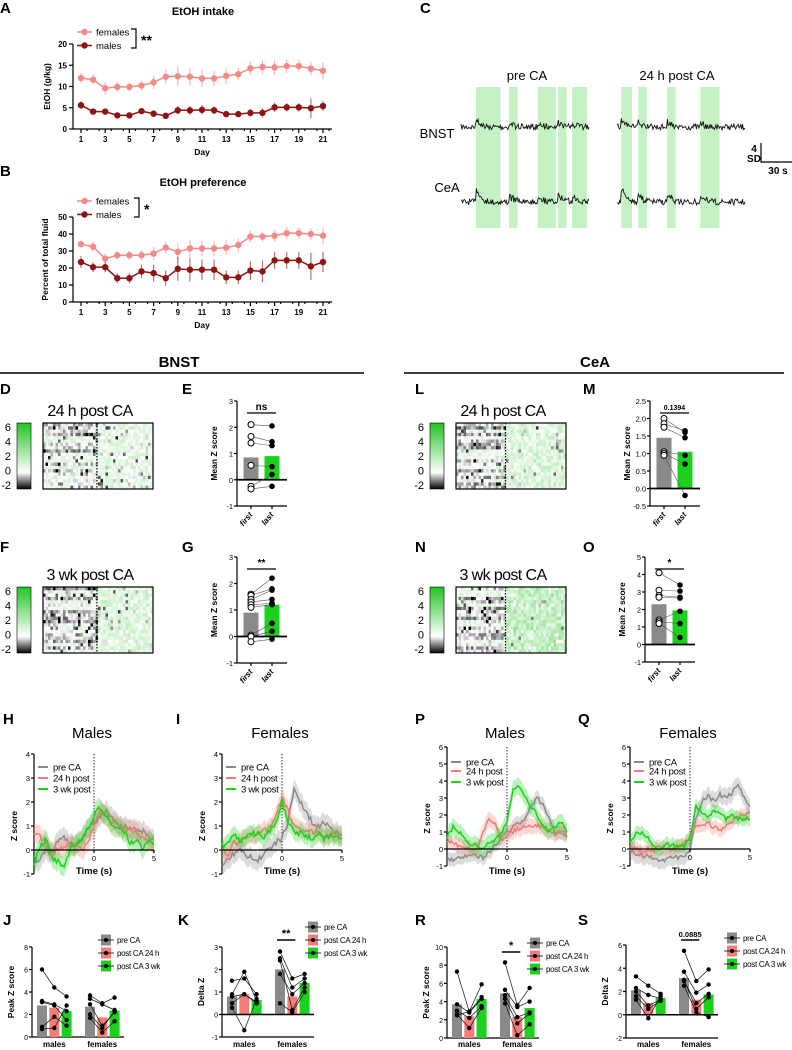 The height and width of the screenshot is (1050, 792). Describe the element at coordinates (203, 183) in the screenshot. I see `chart-title: EtOH preference` at that location.